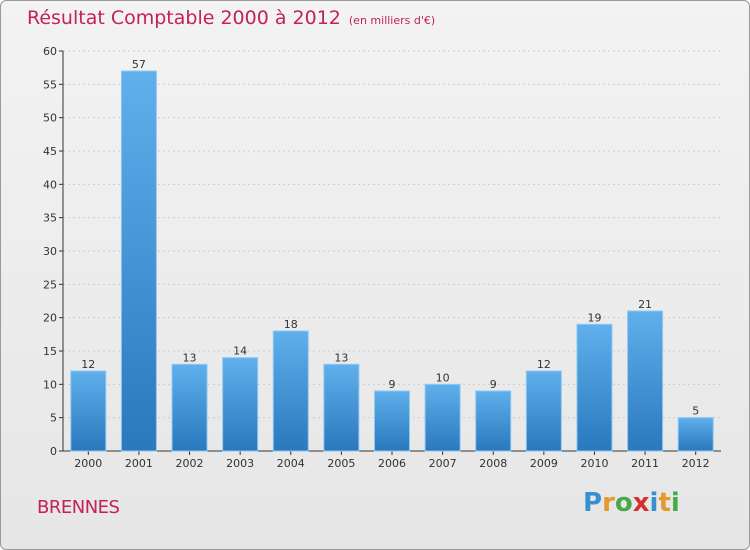 The height and width of the screenshot is (550, 750). Describe the element at coordinates (392, 421) in the screenshot. I see `bar-2006` at that location.